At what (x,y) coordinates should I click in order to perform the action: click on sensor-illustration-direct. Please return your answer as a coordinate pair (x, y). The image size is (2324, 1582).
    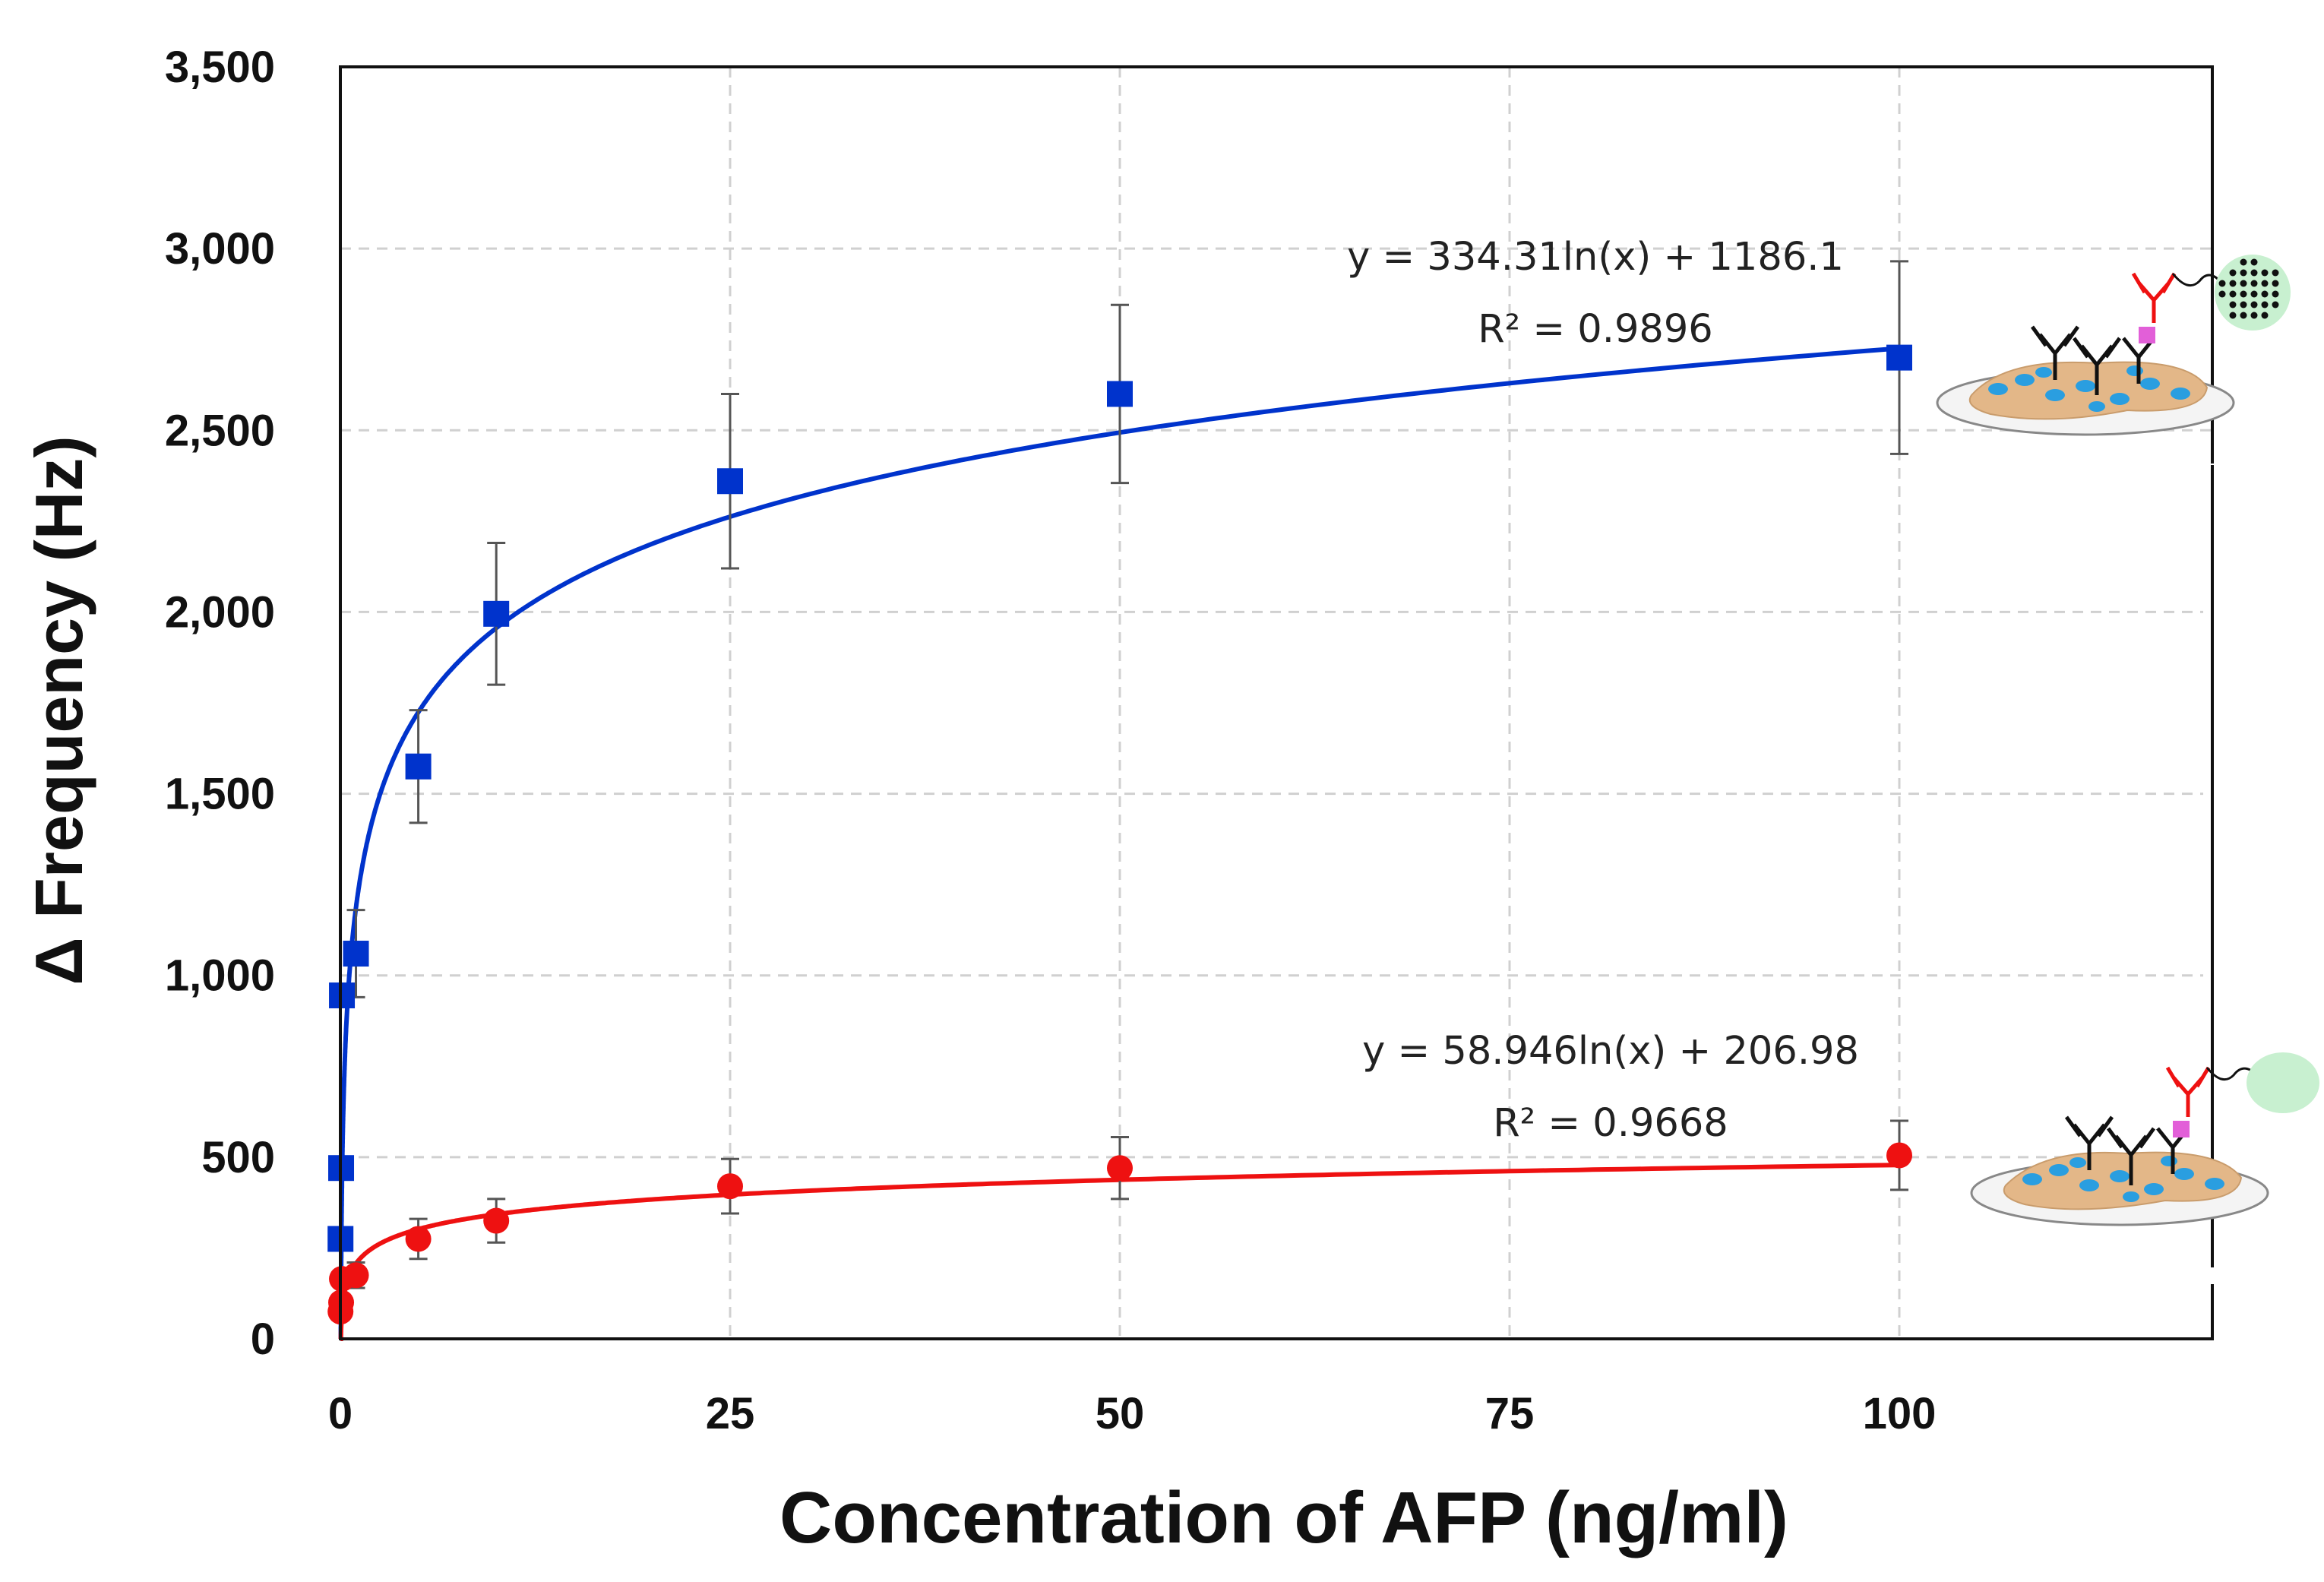
    Looking at the image, I should click on (2144, 1139).